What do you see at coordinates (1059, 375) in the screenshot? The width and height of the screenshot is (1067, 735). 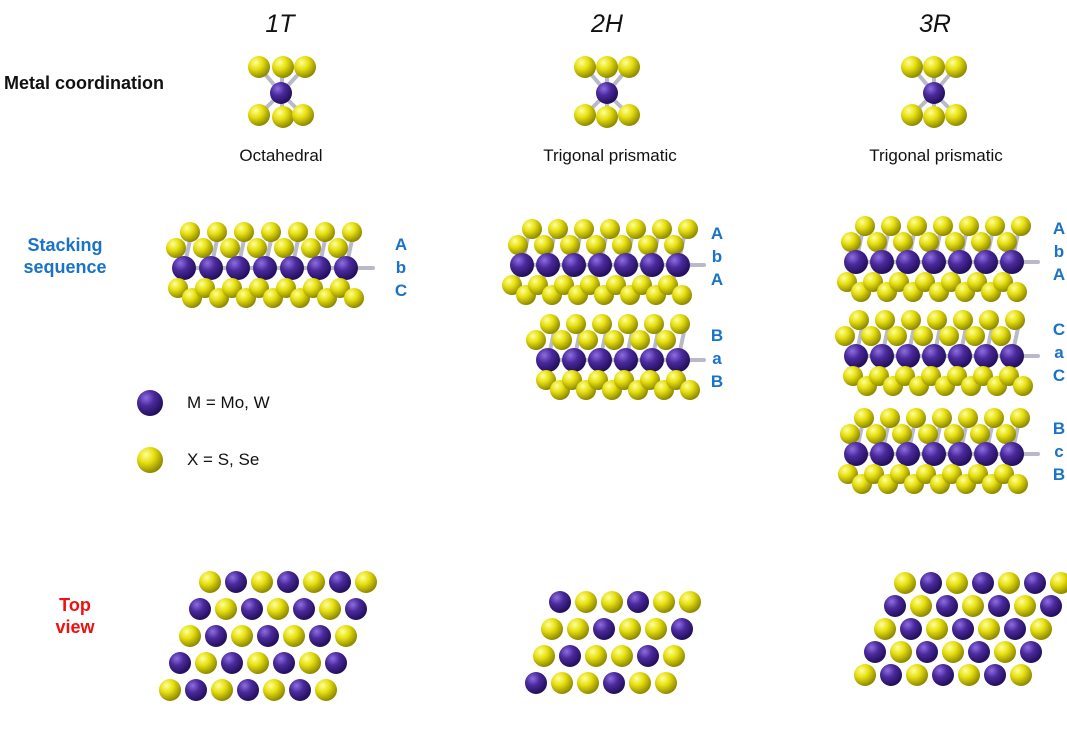 I see `stacking-letter: C` at bounding box center [1059, 375].